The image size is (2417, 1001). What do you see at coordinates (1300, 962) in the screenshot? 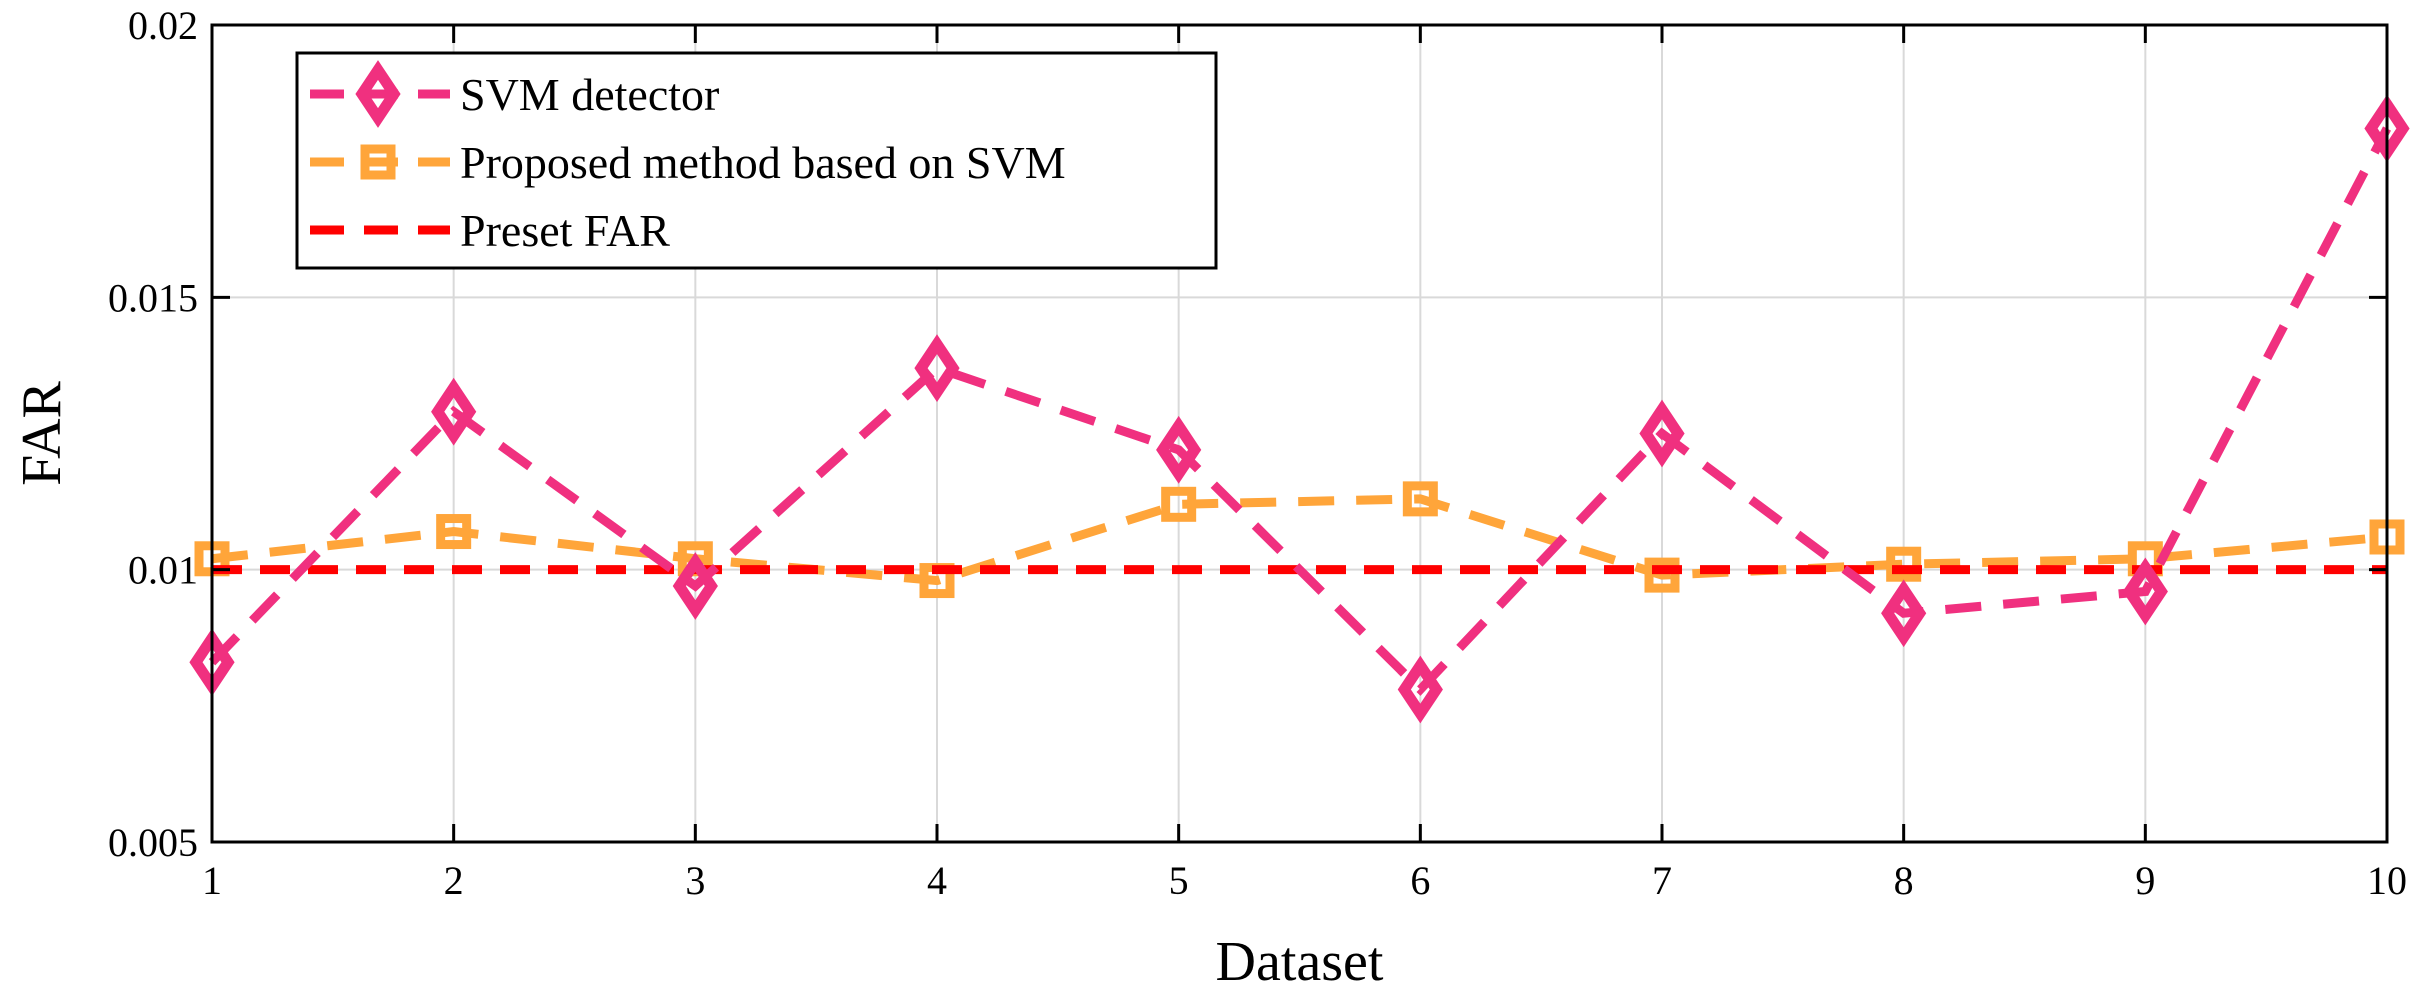
I see `x-axis-title: Dataset` at bounding box center [1300, 962].